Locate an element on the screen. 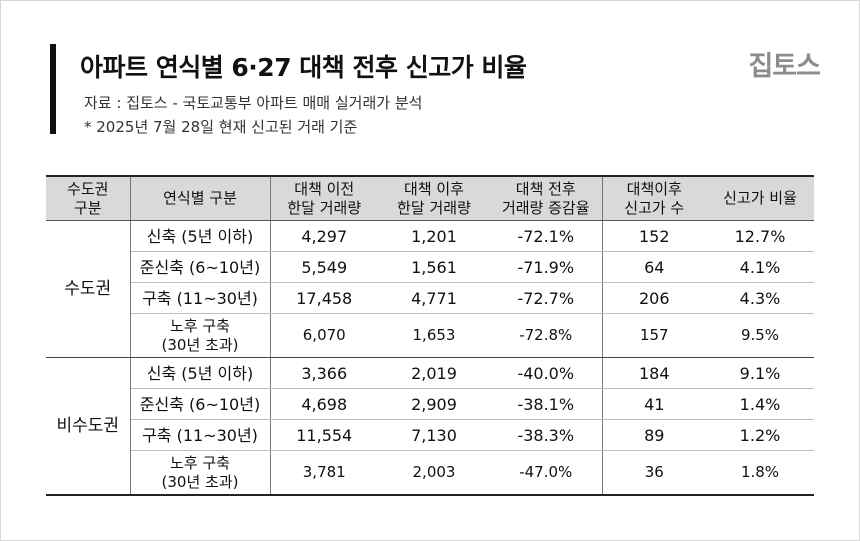 Image resolution: width=860 pixels, height=541 pixels. header-cell: 대책 이전 한달 거래량 is located at coordinates (324, 198).